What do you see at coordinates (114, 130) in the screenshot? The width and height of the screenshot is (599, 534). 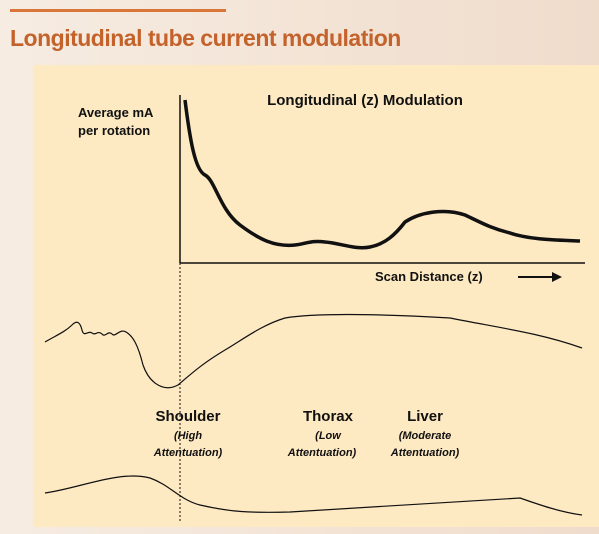 I see `y-label: per rotation` at bounding box center [114, 130].